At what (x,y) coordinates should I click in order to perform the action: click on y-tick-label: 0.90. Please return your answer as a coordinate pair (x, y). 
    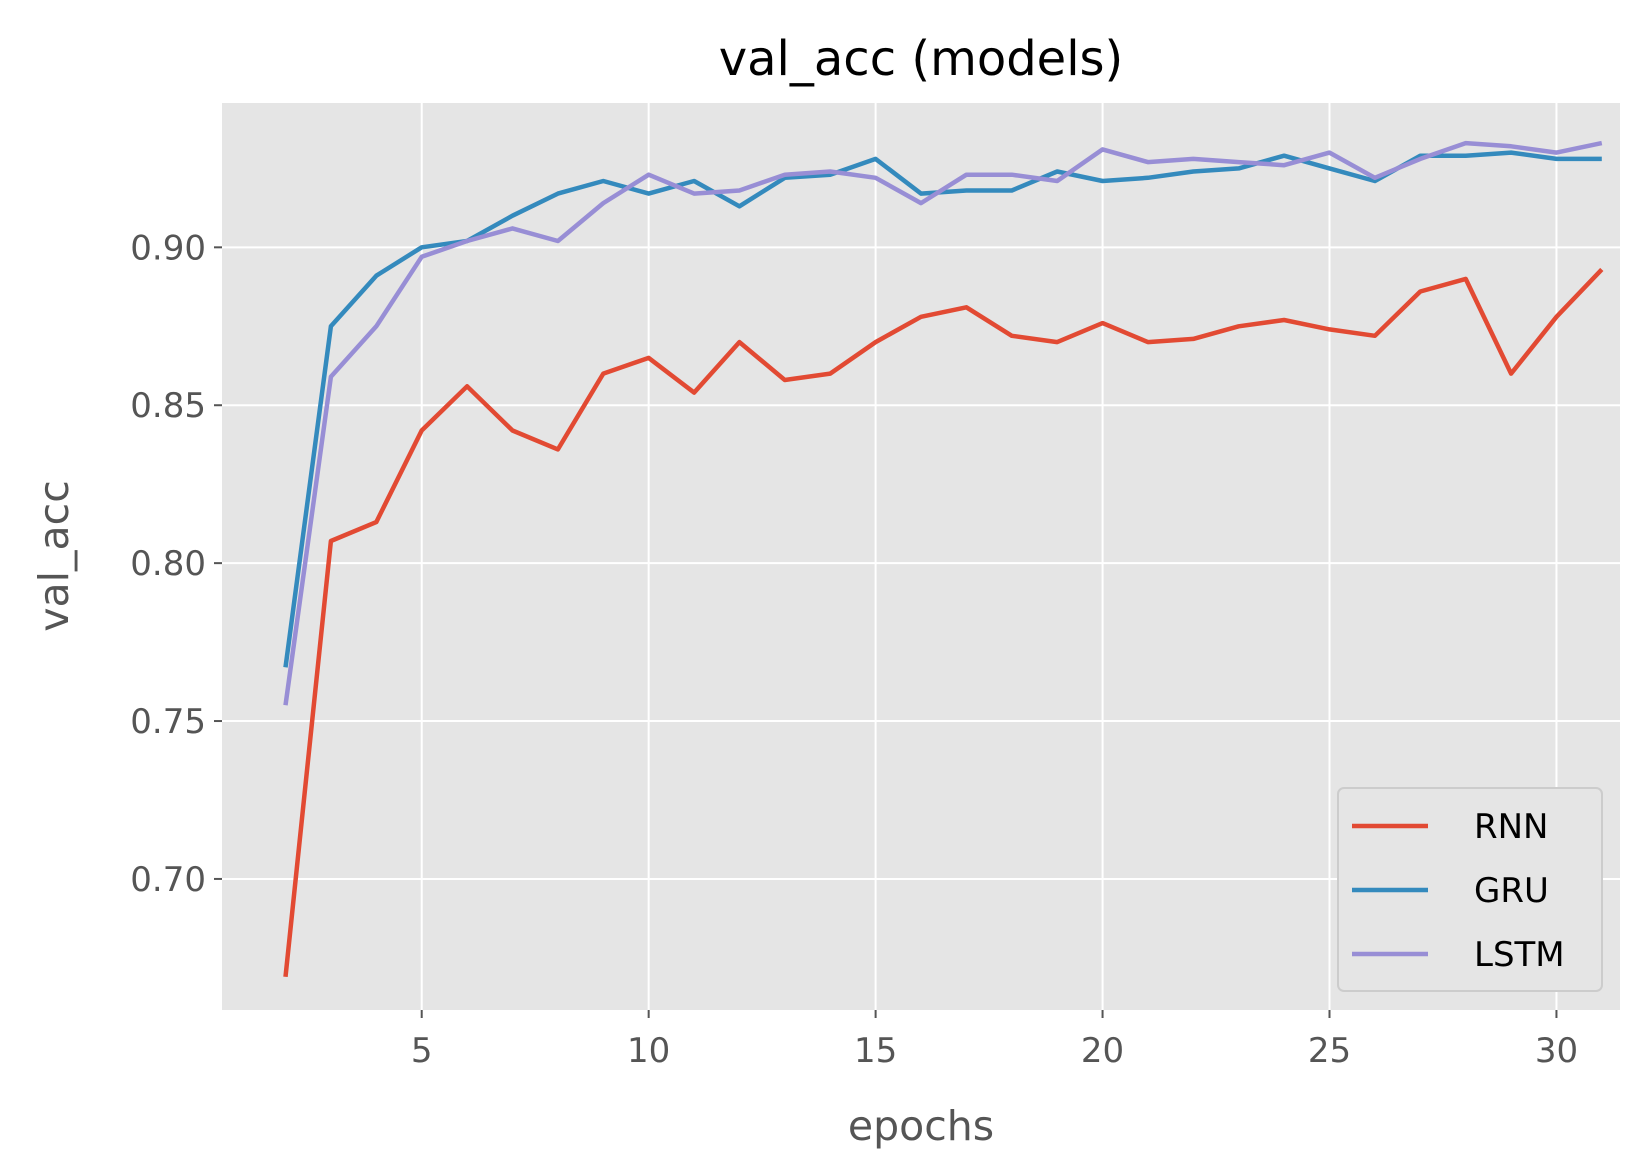
    Looking at the image, I should click on (168, 248).